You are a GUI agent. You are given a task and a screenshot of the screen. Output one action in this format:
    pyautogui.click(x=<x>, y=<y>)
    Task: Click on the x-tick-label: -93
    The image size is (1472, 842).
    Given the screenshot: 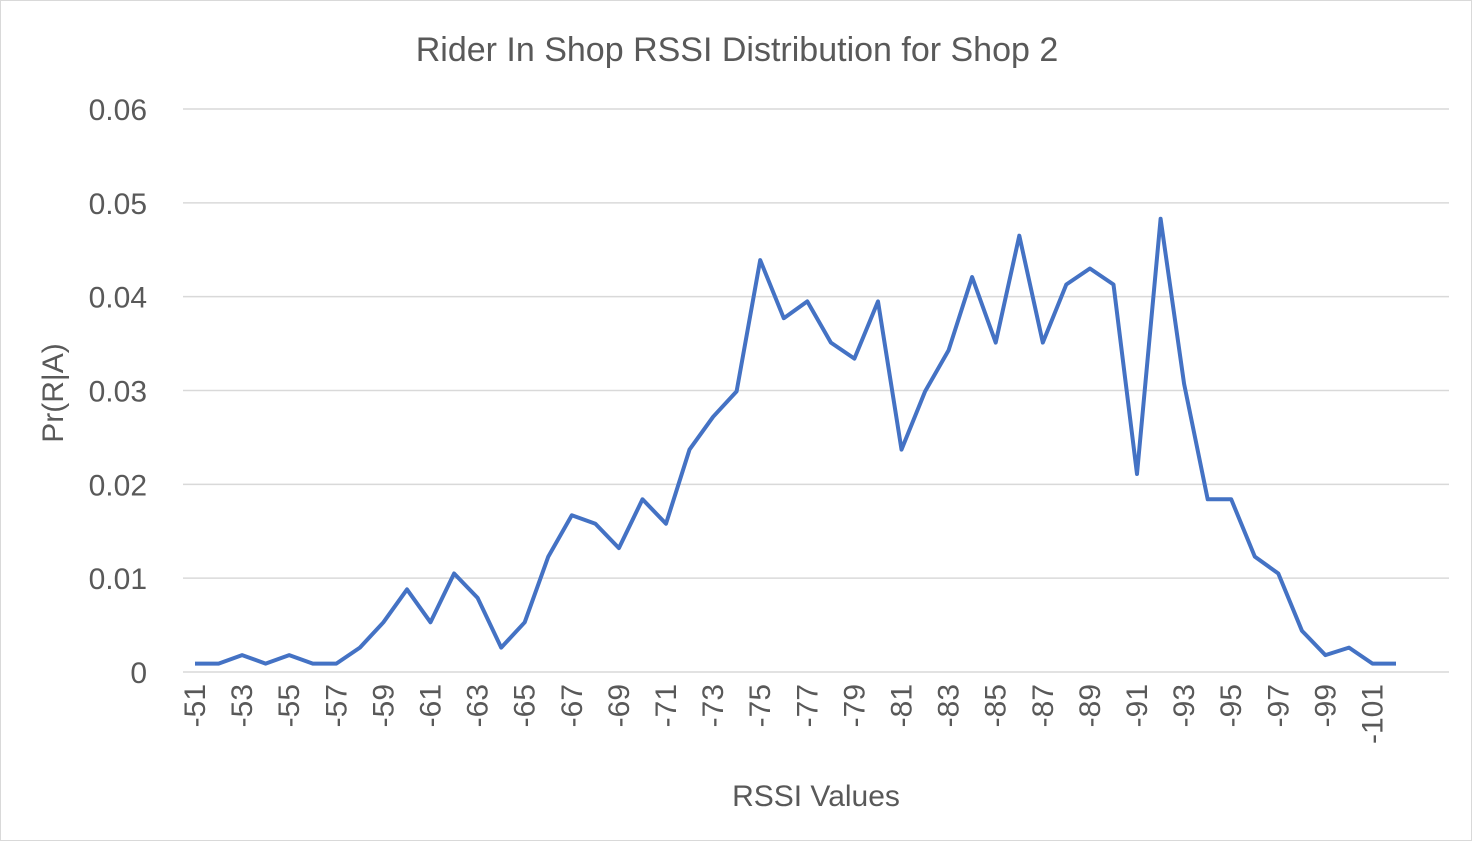 What is the action you would take?
    pyautogui.click(x=1184, y=705)
    